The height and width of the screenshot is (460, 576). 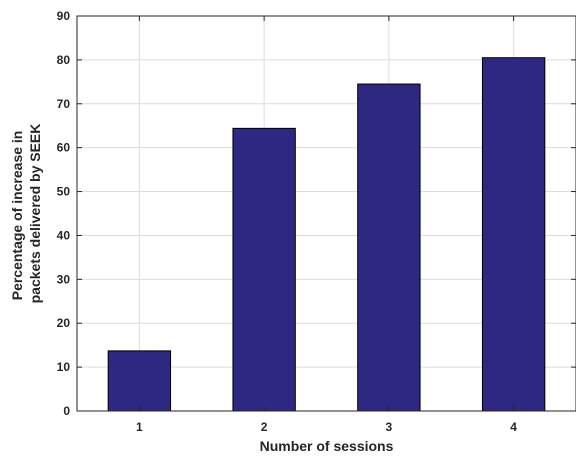 What do you see at coordinates (327, 446) in the screenshot?
I see `x-axis-label: Number of sessions` at bounding box center [327, 446].